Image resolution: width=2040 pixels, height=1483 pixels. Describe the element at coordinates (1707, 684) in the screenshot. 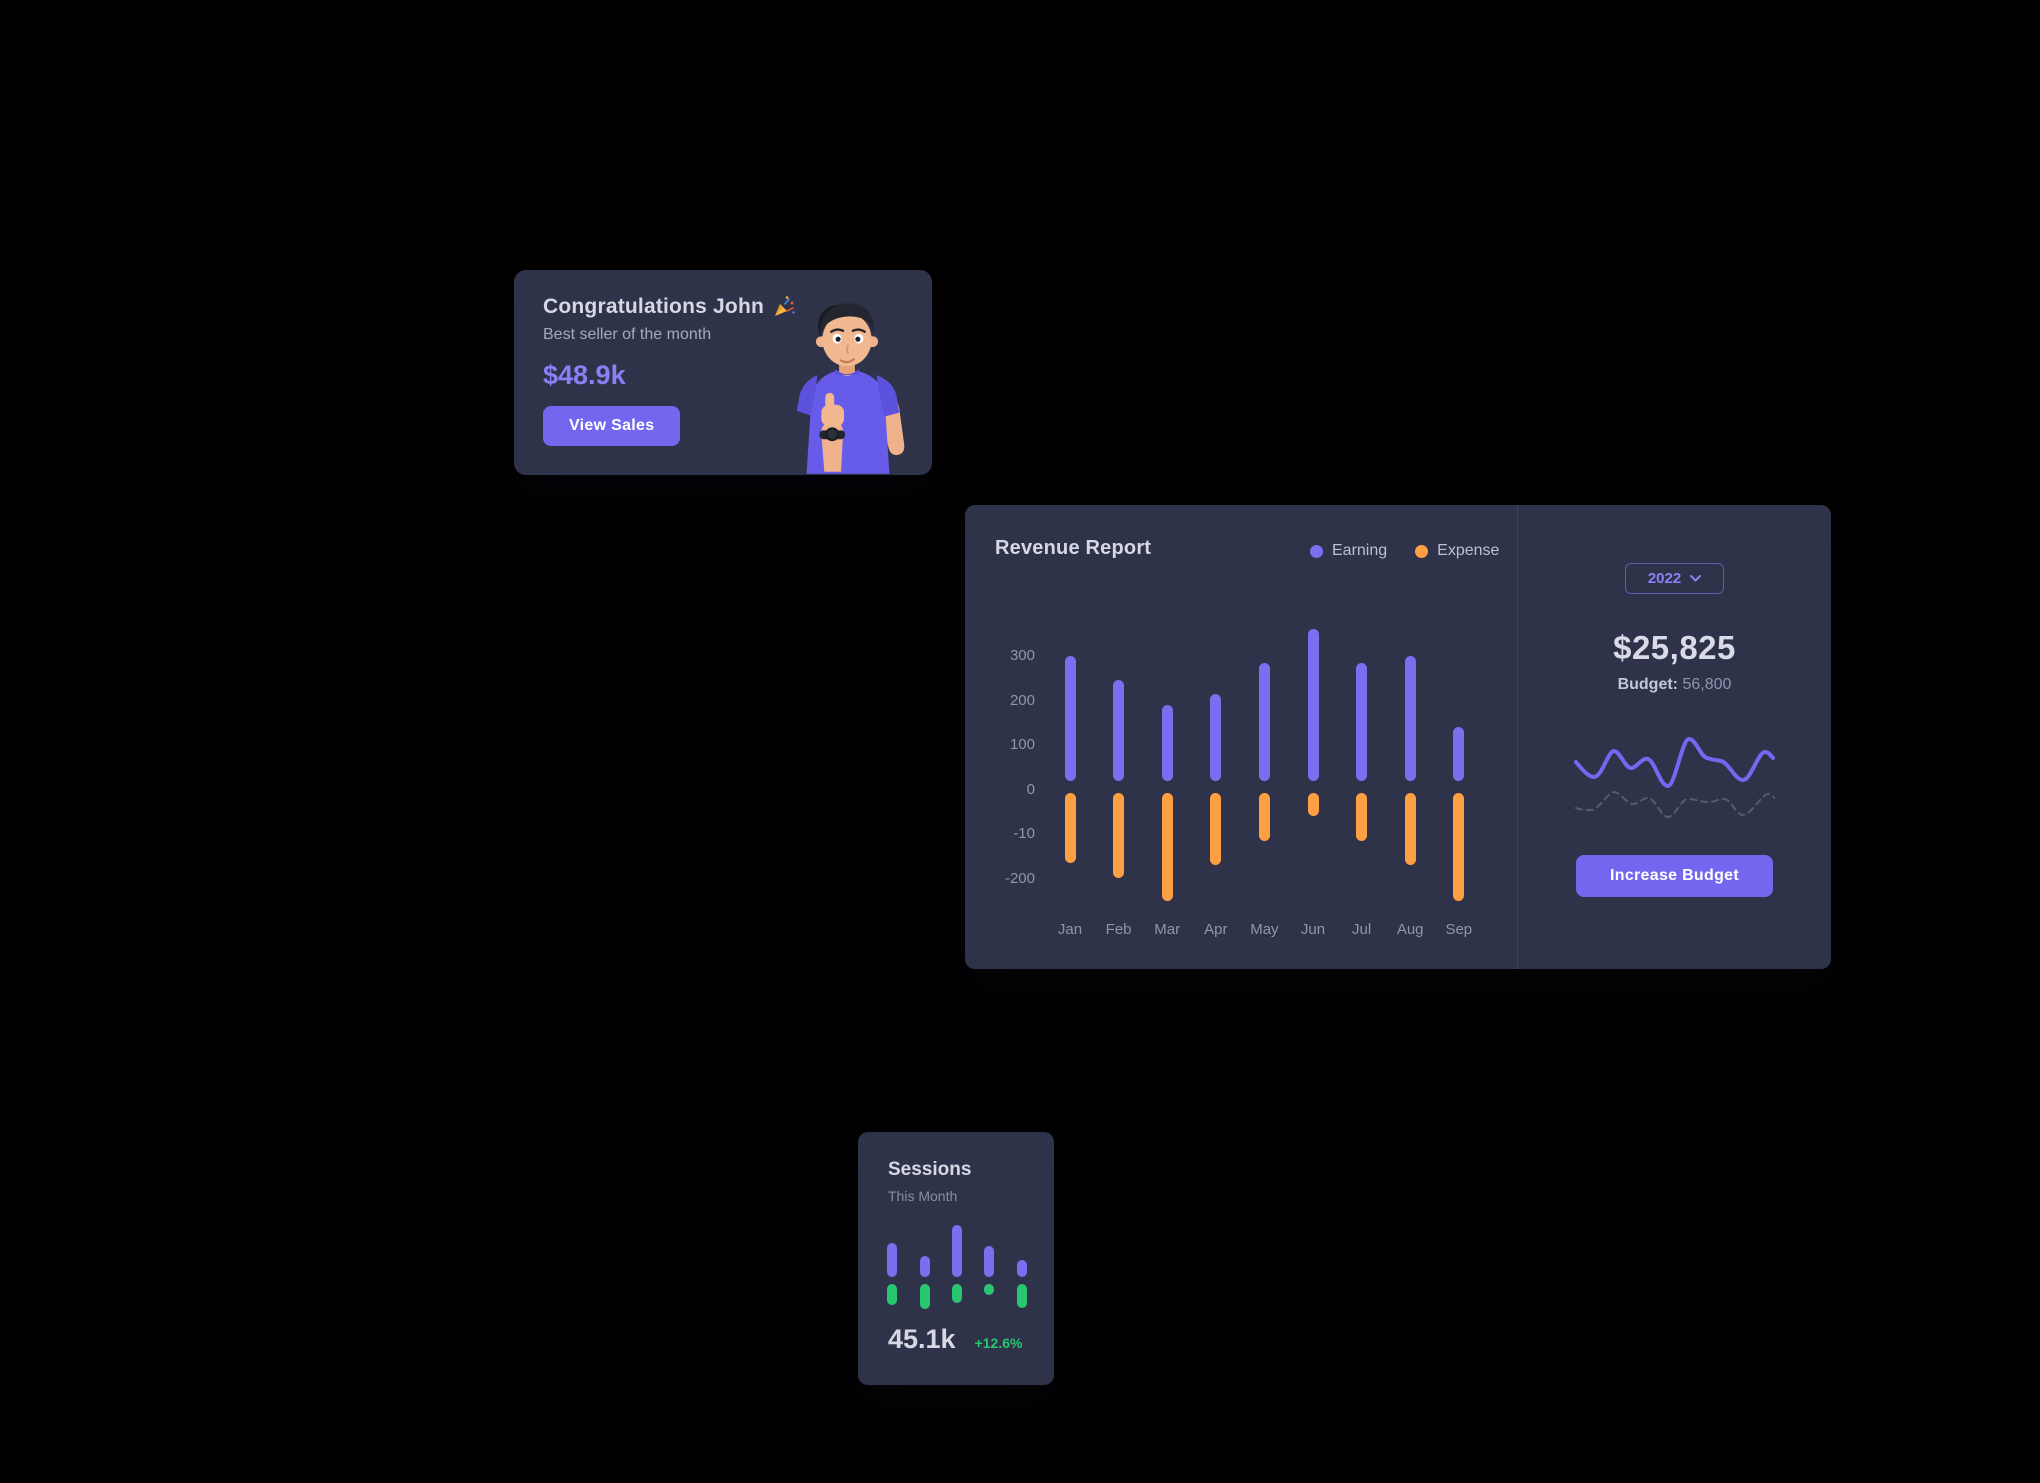

I see `budget-value: 56,800` at that location.